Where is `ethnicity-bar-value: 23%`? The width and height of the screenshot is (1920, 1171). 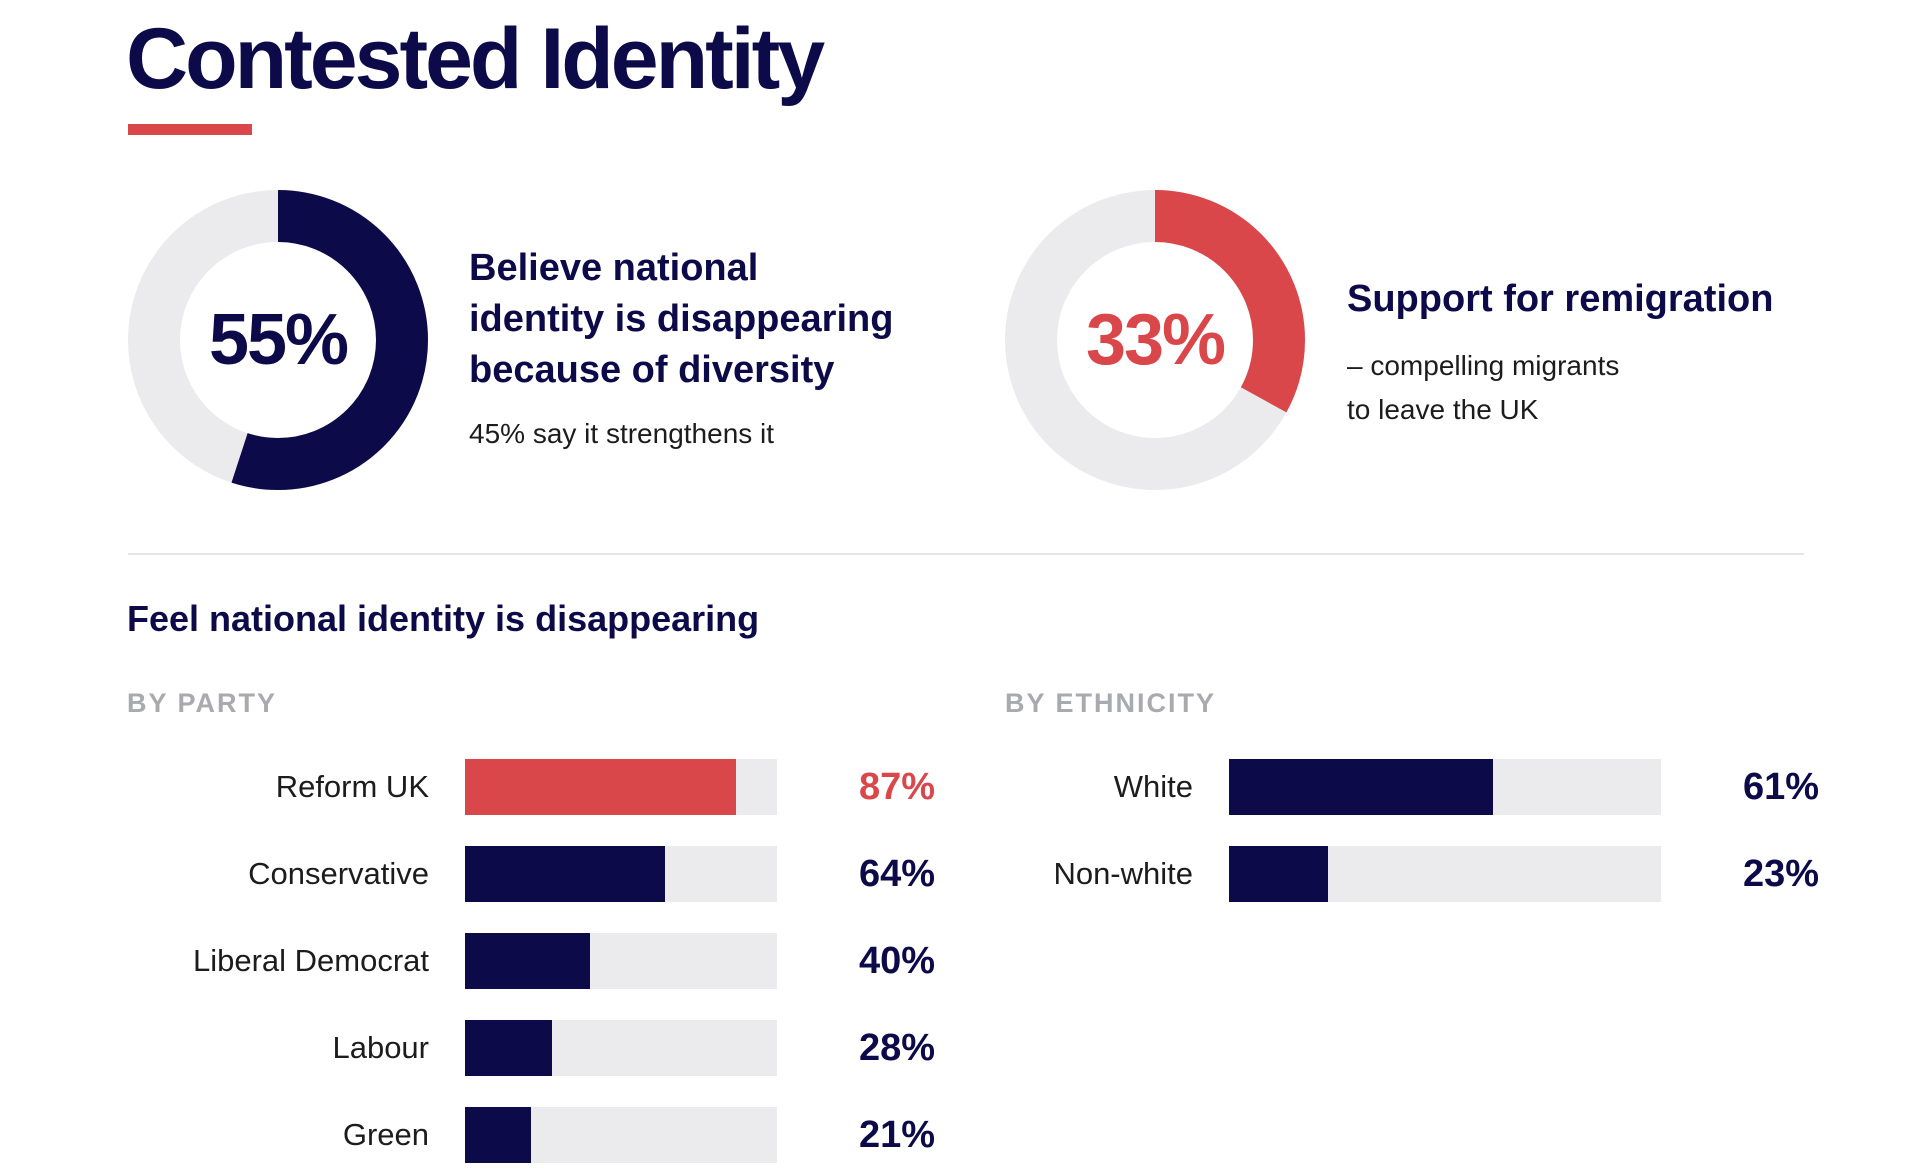 ethnicity-bar-value: 23% is located at coordinates (1780, 874).